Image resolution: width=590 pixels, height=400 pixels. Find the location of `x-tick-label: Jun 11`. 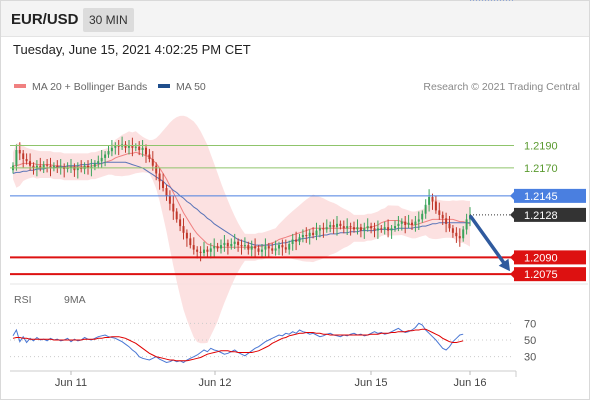

x-tick-label: Jun 11 is located at coordinates (71, 383).